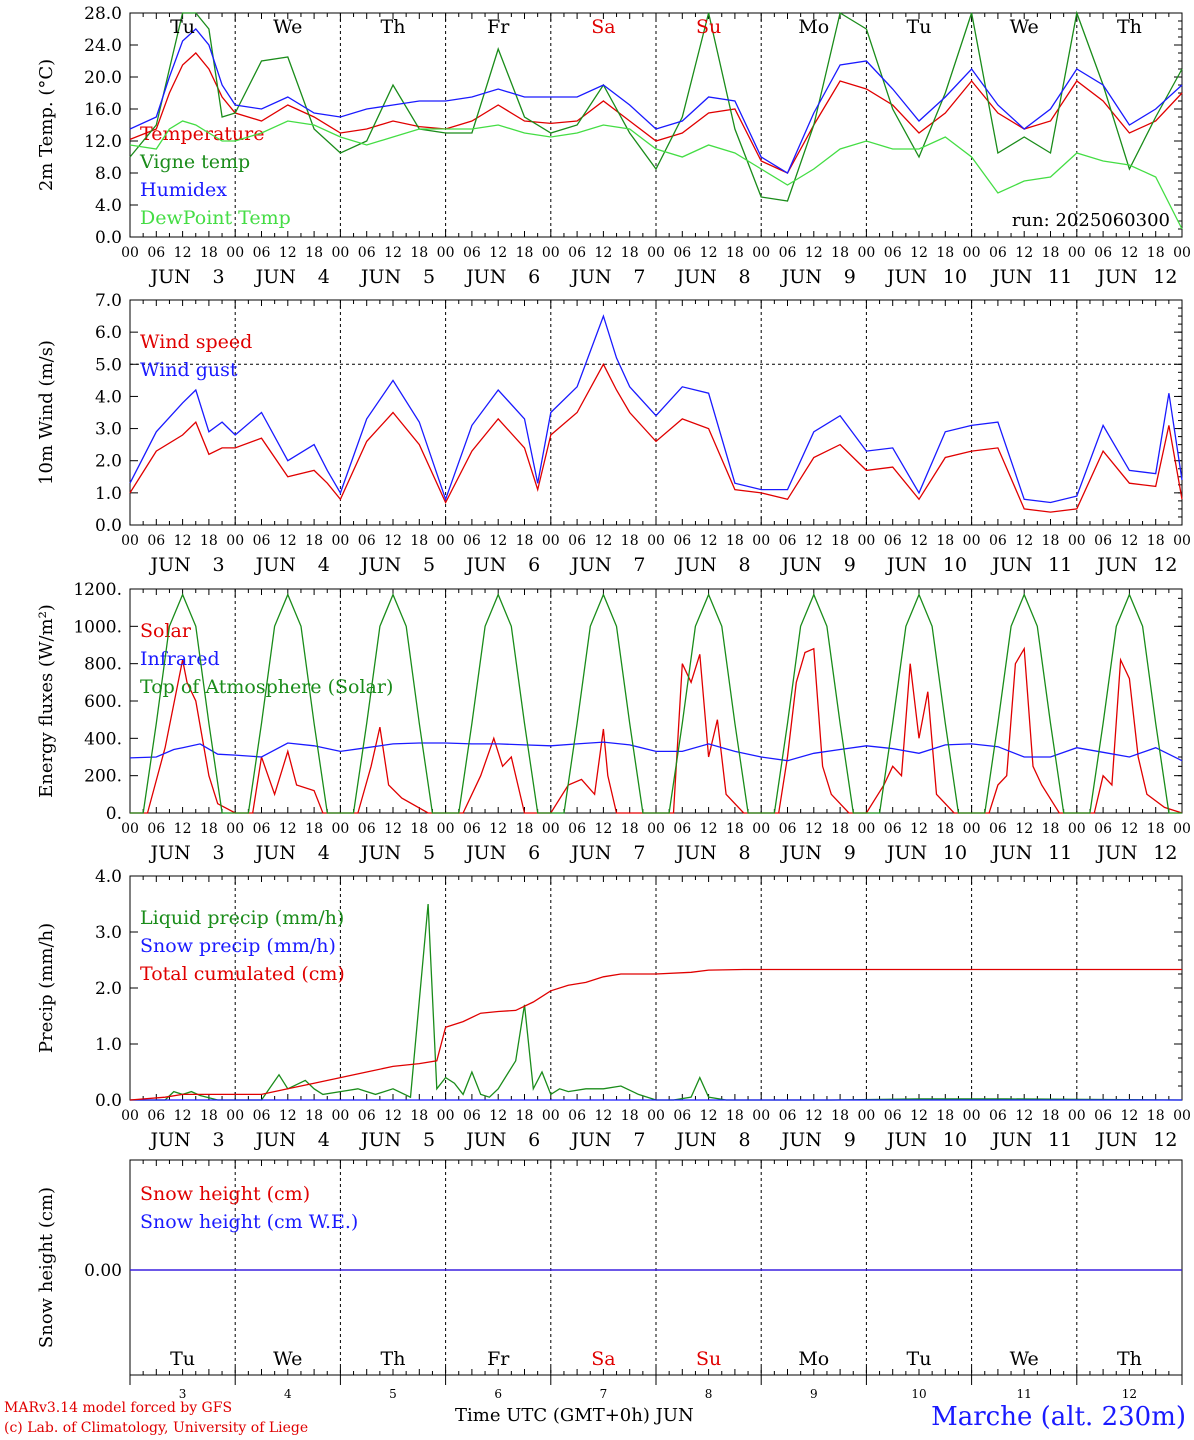 The width and height of the screenshot is (1194, 1440). Describe the element at coordinates (108, 174) in the screenshot. I see `y-tick-label: 8.0` at that location.